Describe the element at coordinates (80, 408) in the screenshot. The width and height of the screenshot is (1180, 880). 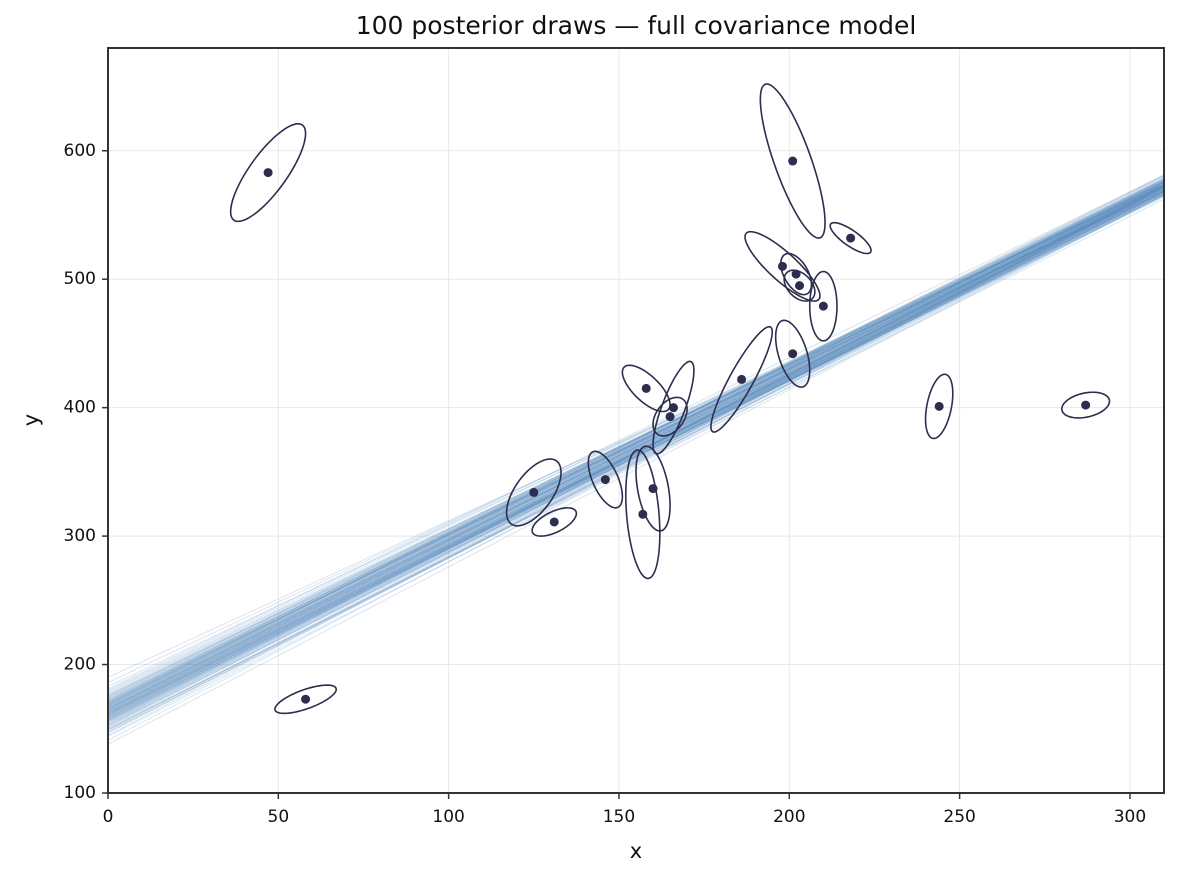
I see `y-tick-label: 400` at that location.